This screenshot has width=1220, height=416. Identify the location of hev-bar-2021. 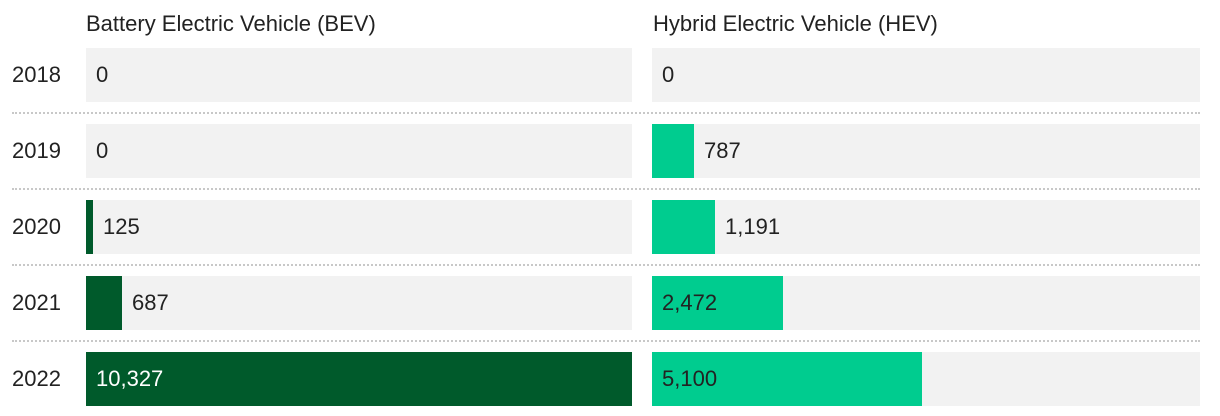
(717, 303).